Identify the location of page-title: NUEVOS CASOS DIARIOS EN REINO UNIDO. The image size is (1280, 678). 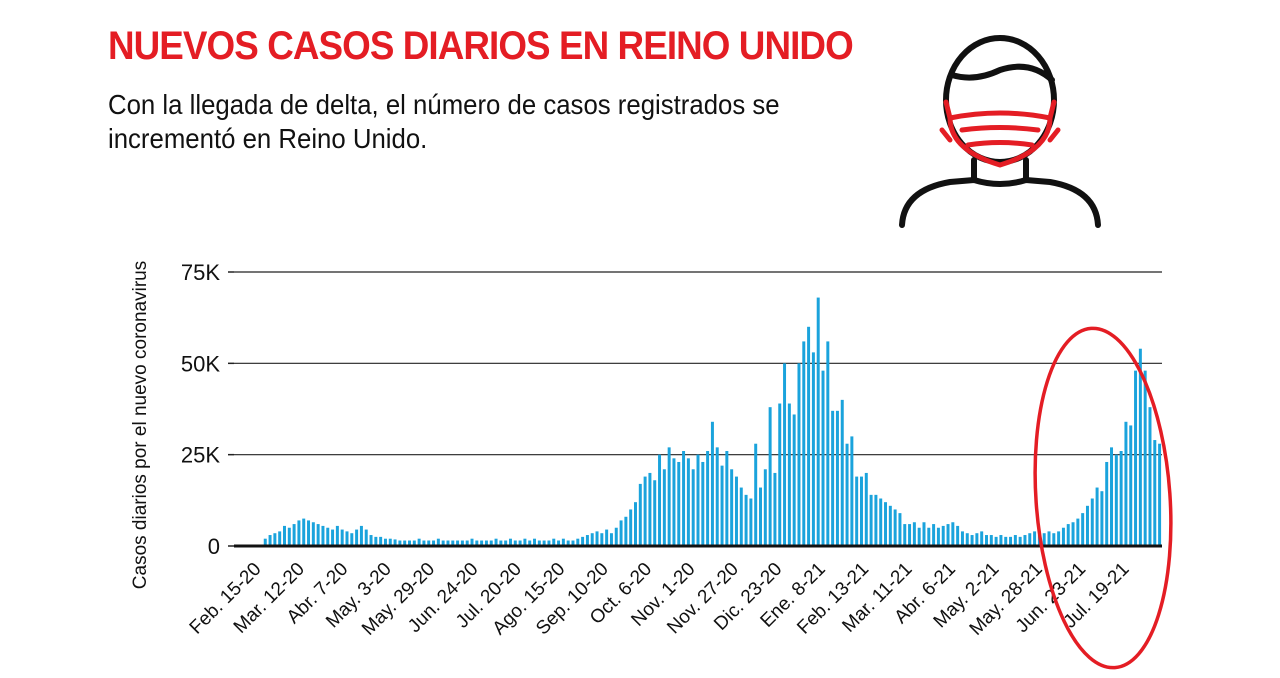
(481, 46).